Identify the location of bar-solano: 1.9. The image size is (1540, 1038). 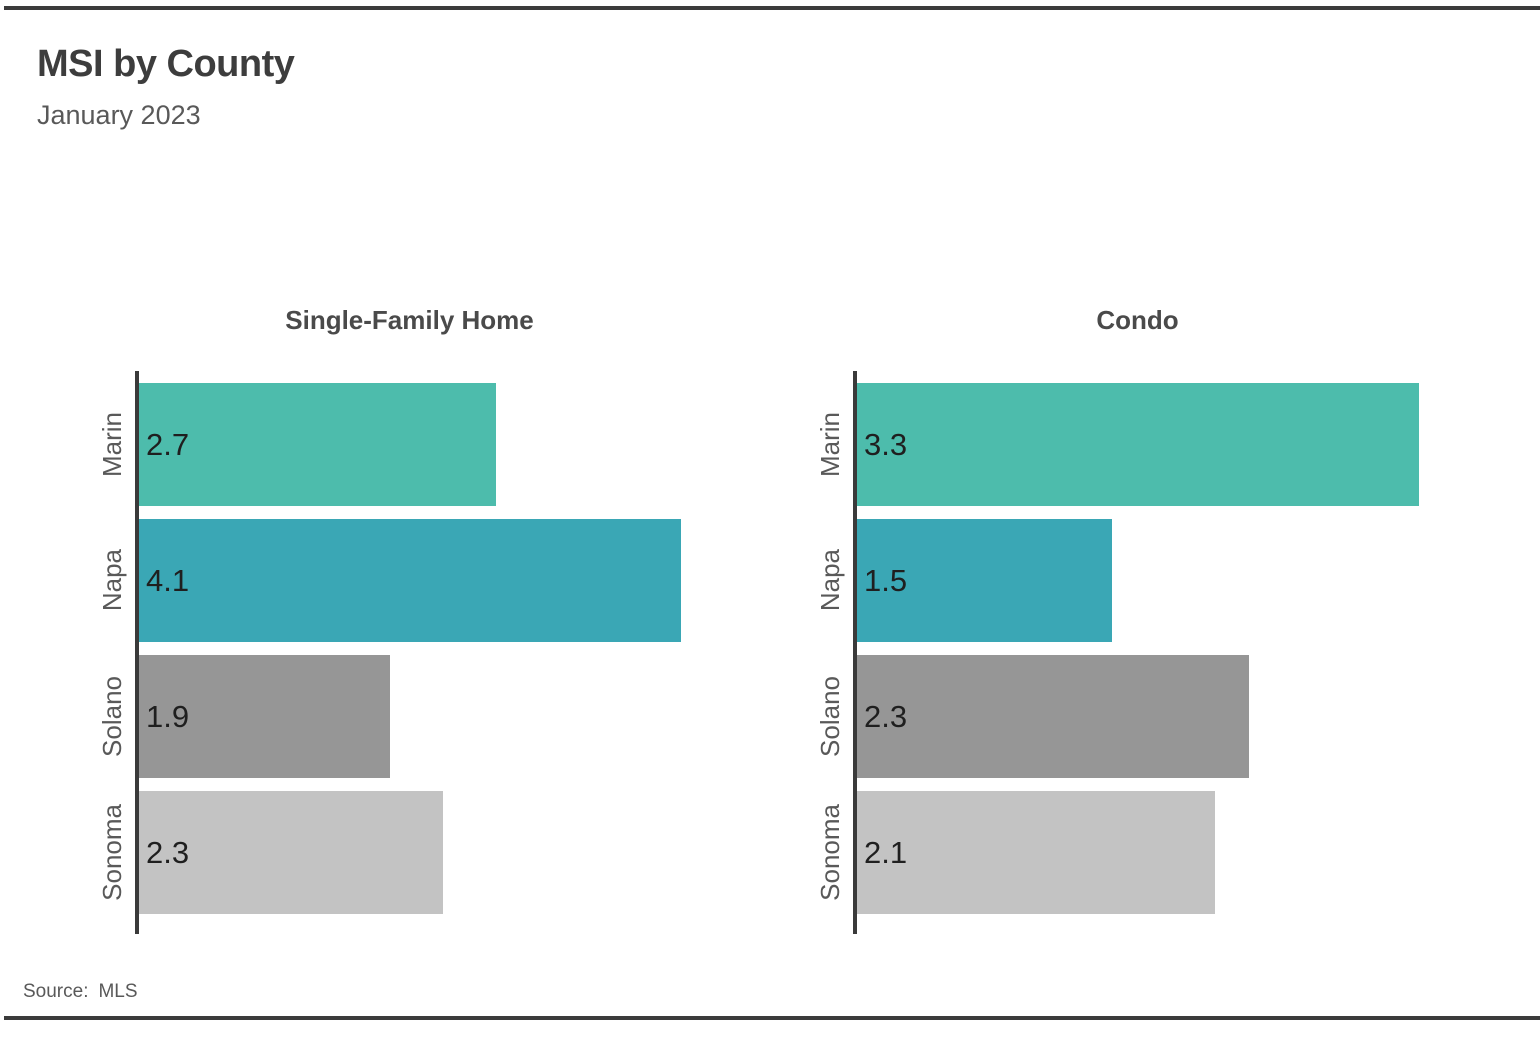
(265, 716).